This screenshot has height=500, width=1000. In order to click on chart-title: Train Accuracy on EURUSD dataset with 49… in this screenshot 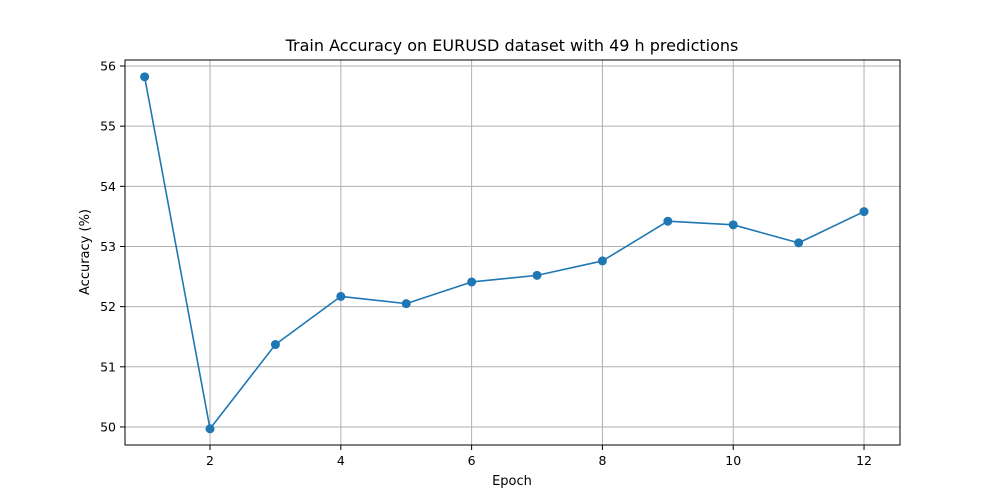, I will do `click(512, 45)`.